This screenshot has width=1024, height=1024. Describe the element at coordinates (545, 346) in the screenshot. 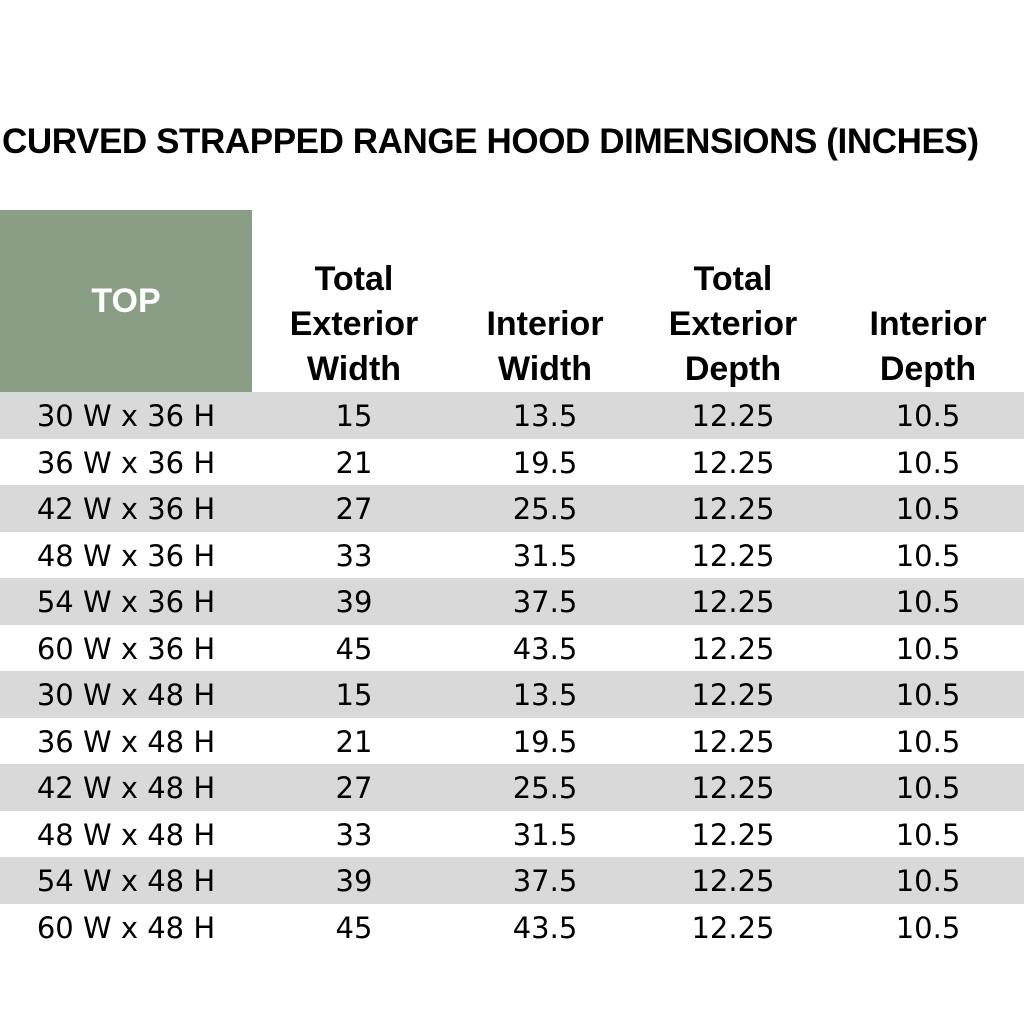

I see `column-header-label: Interior Width` at that location.